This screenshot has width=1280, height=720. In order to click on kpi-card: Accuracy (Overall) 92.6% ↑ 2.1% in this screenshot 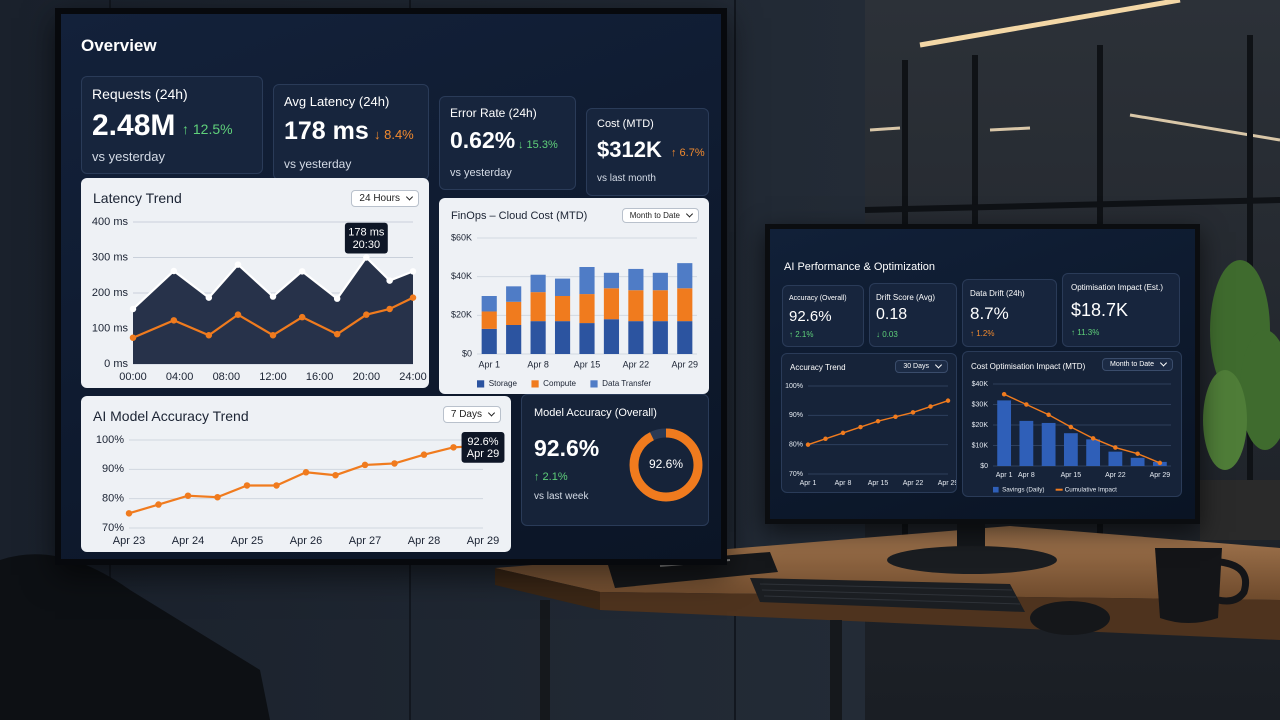, I will do `click(823, 316)`.